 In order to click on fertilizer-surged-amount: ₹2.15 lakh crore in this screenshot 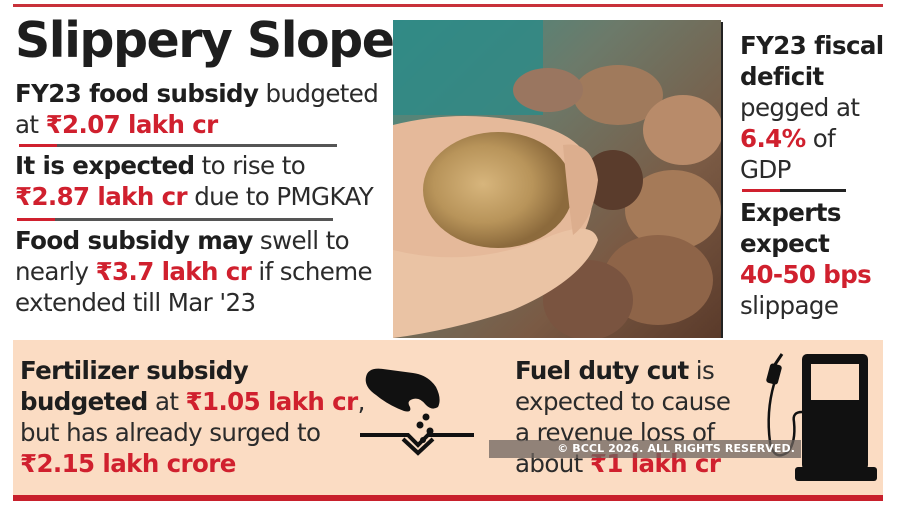, I will do `click(128, 463)`.